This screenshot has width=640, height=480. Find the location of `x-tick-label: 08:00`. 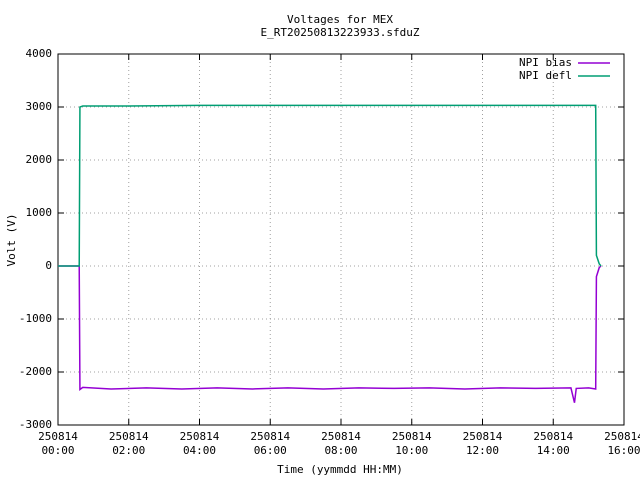

x-tick-label: 08:00 is located at coordinates (340, 450).